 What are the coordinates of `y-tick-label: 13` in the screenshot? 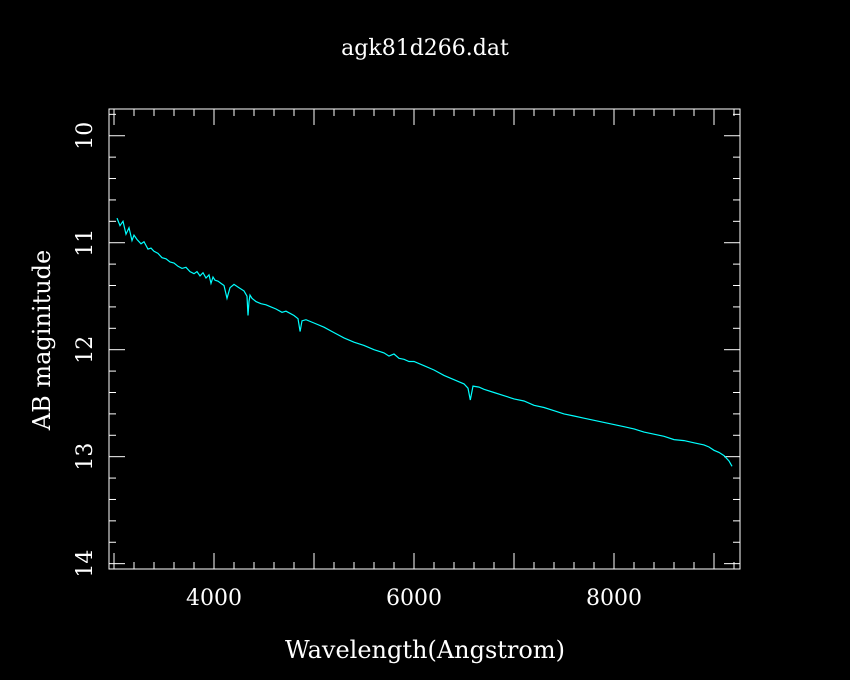 It's located at (85, 457).